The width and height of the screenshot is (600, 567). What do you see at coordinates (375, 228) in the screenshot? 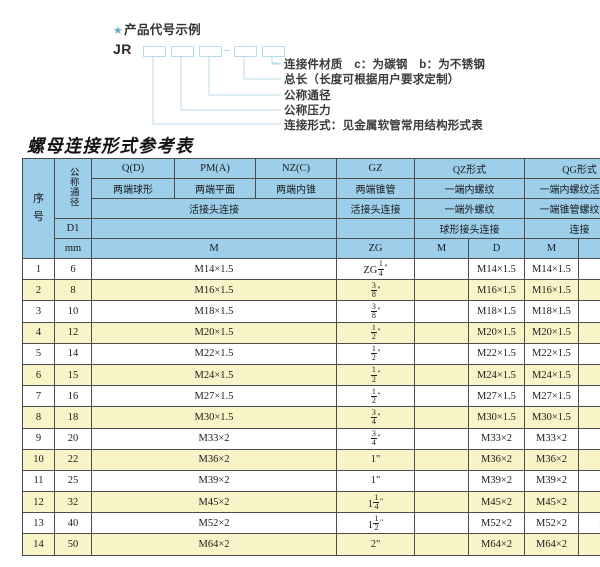
I see `header-blank-gz` at bounding box center [375, 228].